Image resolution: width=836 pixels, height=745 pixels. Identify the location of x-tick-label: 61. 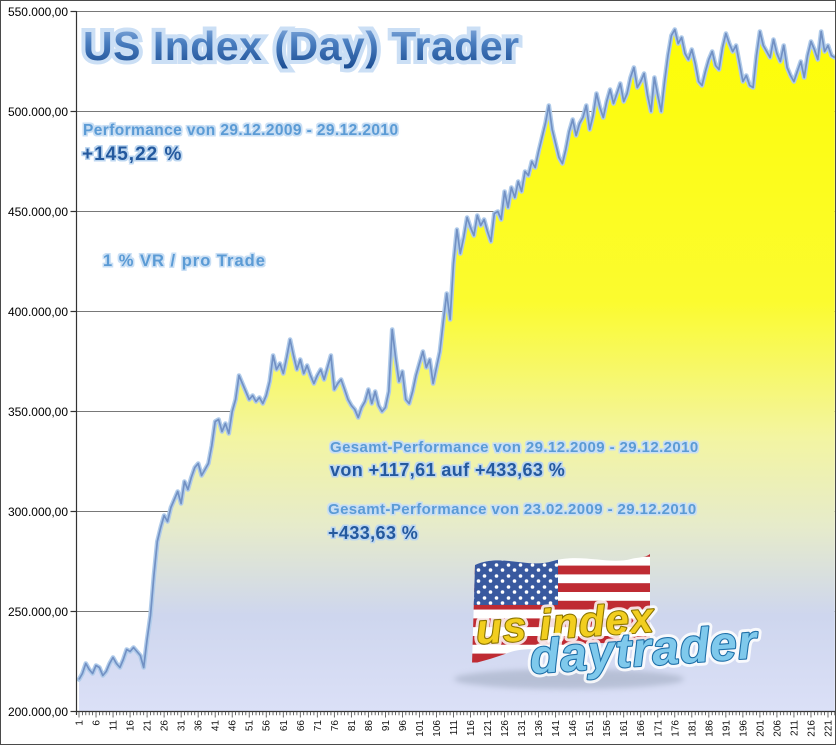
(284, 726).